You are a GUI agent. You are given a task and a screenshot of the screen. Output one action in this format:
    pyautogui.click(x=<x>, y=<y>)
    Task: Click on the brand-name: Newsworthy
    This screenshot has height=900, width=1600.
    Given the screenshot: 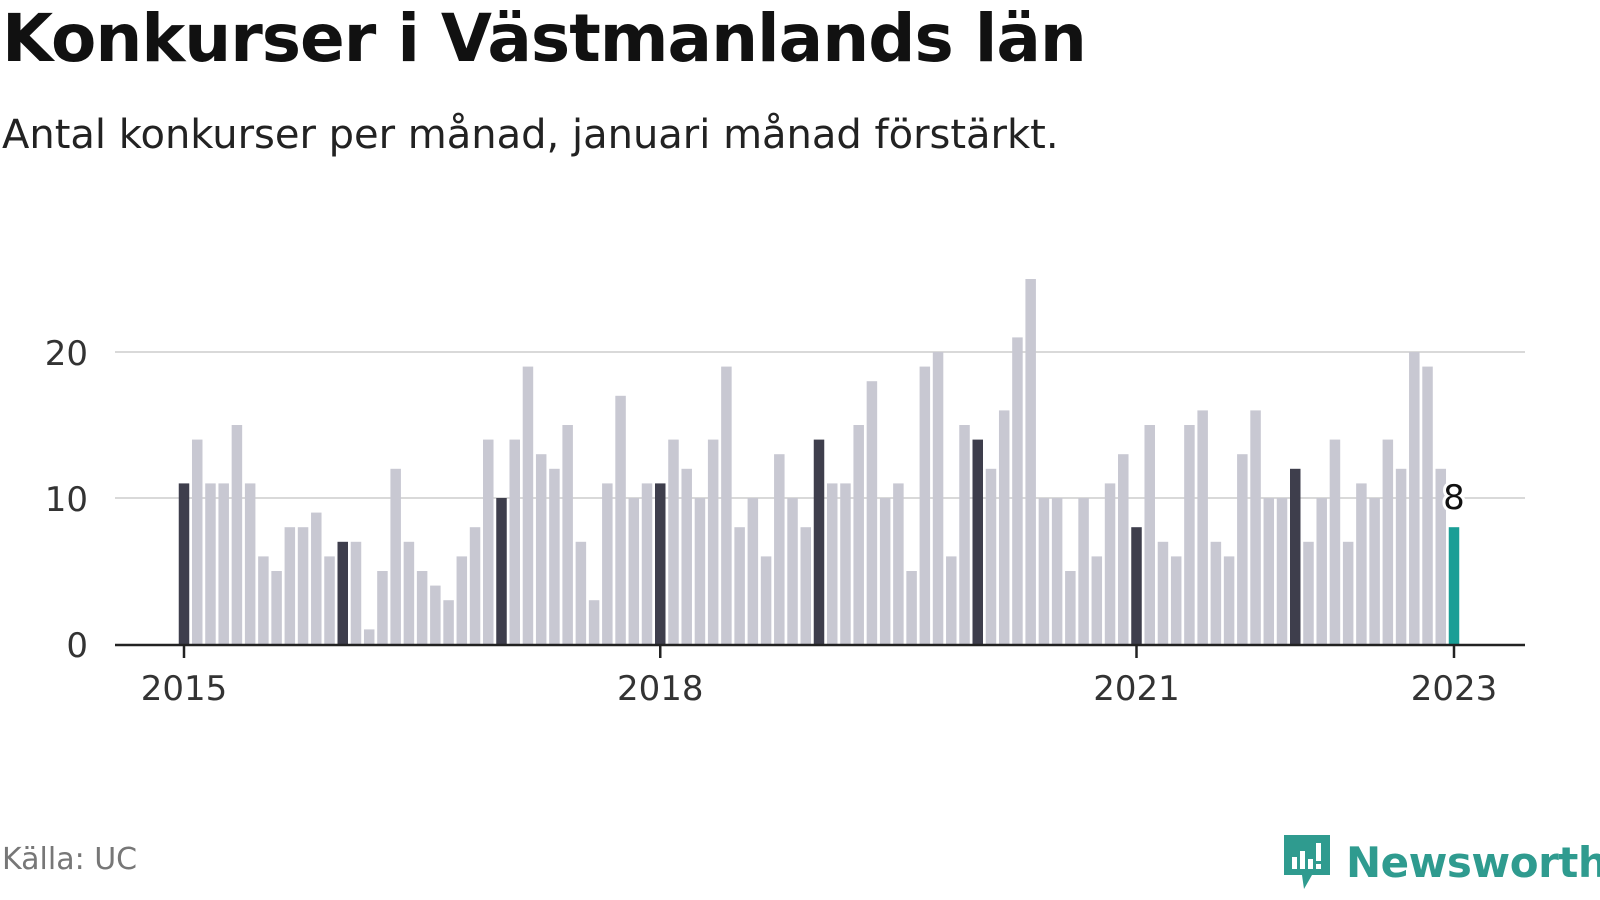 What is the action you would take?
    pyautogui.click(x=1473, y=862)
    